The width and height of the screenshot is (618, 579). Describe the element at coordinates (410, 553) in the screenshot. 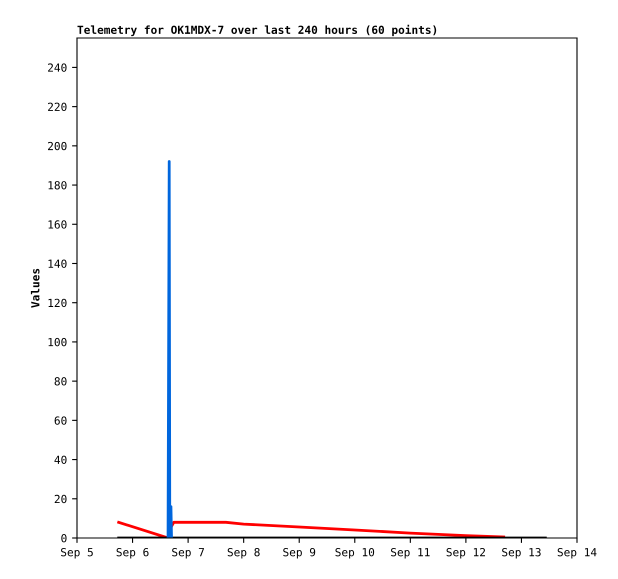

I see `x-tick-label: Sep 11` at that location.